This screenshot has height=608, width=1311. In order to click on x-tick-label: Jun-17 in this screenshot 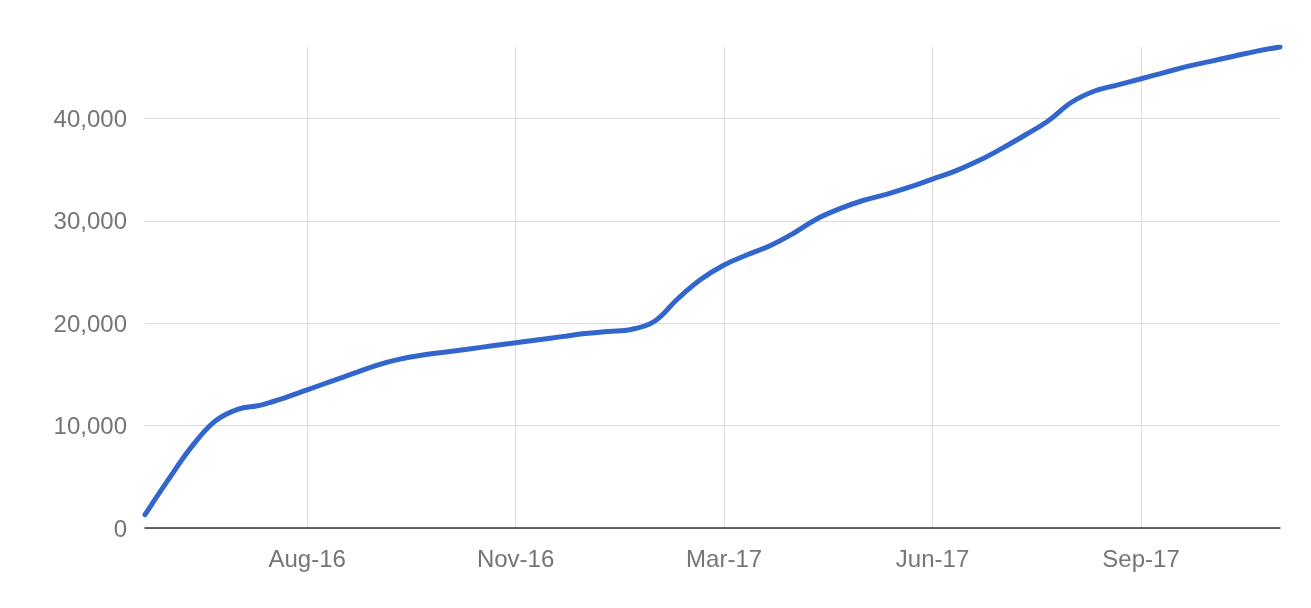, I will do `click(932, 558)`.